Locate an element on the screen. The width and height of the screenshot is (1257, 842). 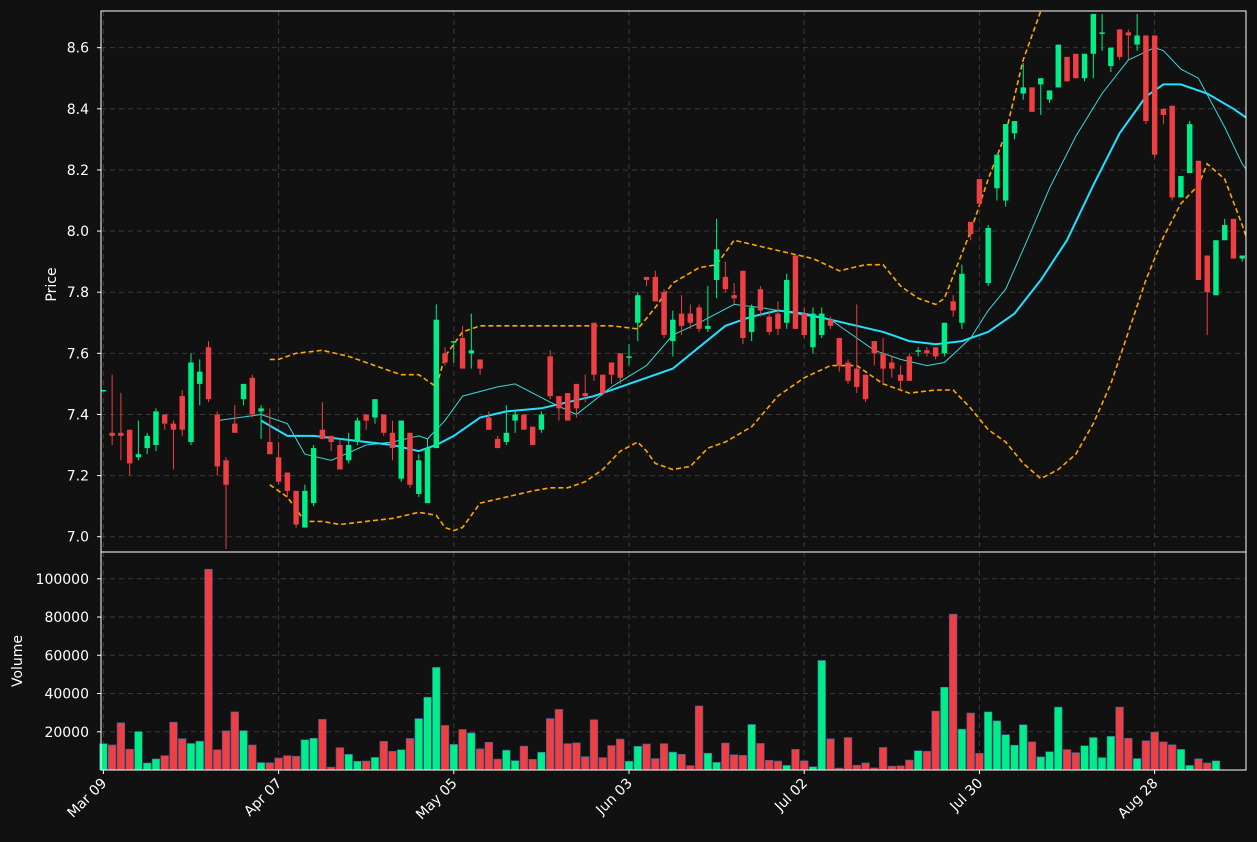
price-tick-label: 8.0 is located at coordinates (78, 232).